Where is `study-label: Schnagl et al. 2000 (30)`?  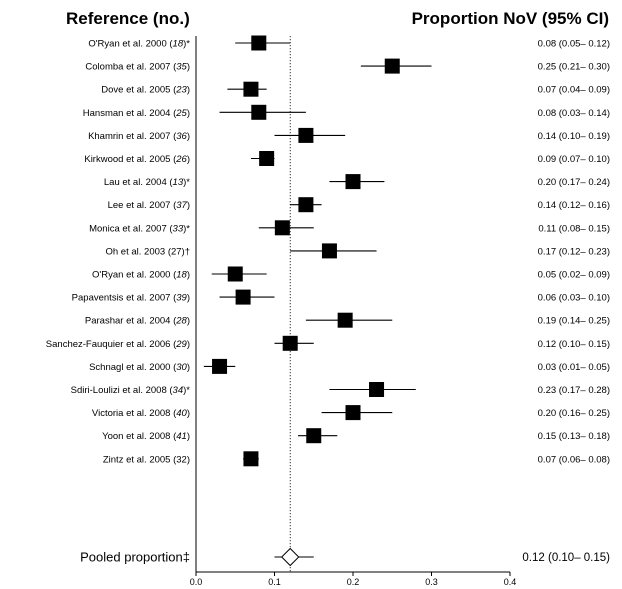
study-label: Schnagl et al. 2000 (30) is located at coordinates (139, 367).